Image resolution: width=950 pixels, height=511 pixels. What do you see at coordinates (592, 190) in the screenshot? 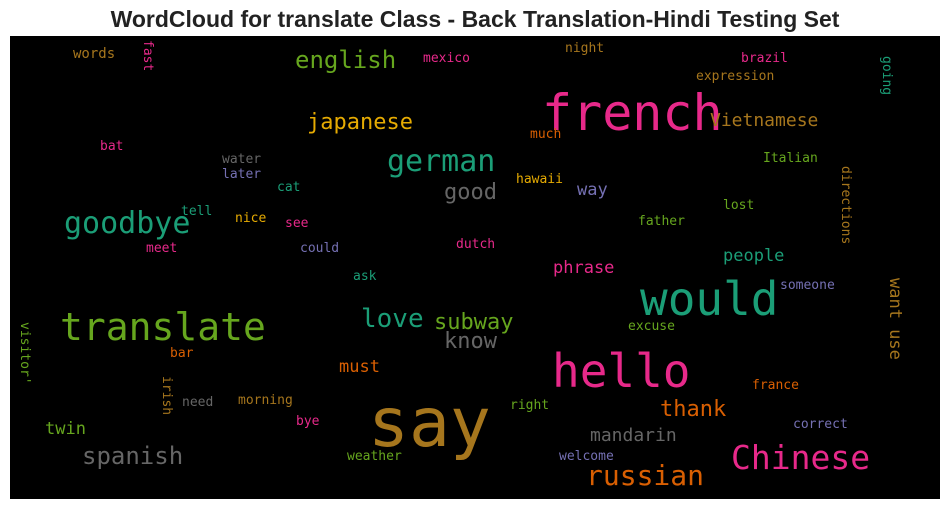
I see `word-way: way` at bounding box center [592, 190].